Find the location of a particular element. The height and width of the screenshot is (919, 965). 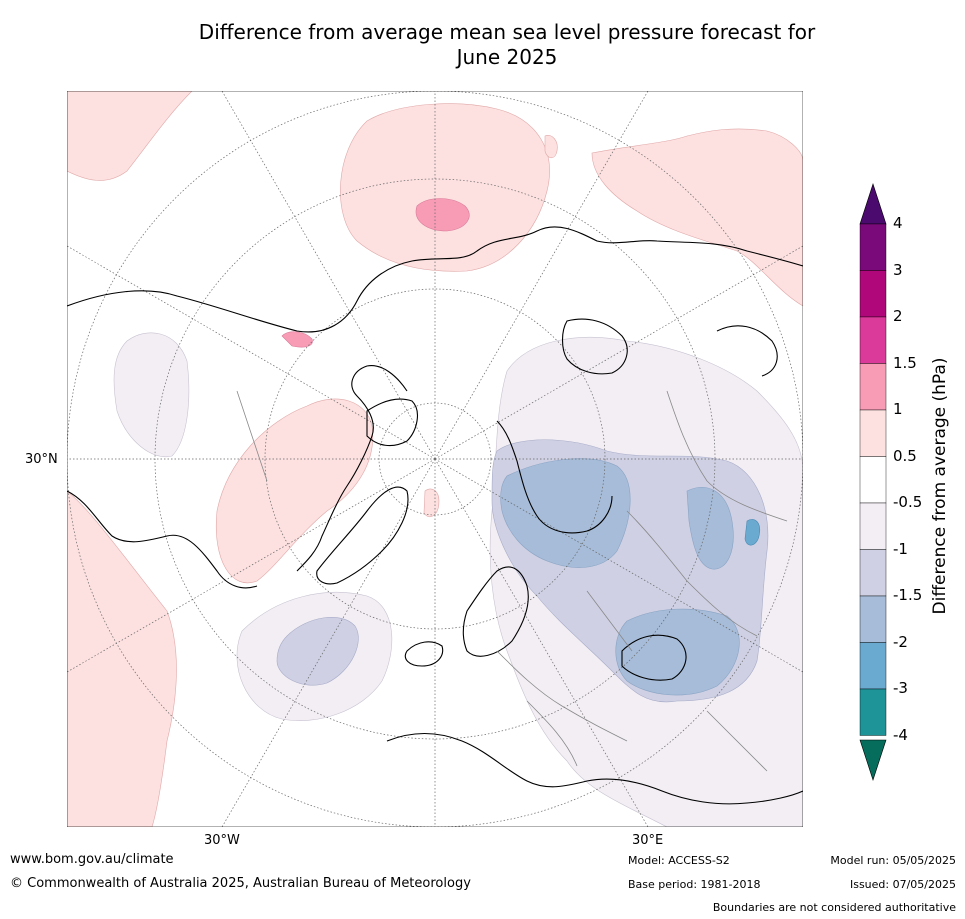

colorbar-under-arrow is located at coordinates (873, 760).